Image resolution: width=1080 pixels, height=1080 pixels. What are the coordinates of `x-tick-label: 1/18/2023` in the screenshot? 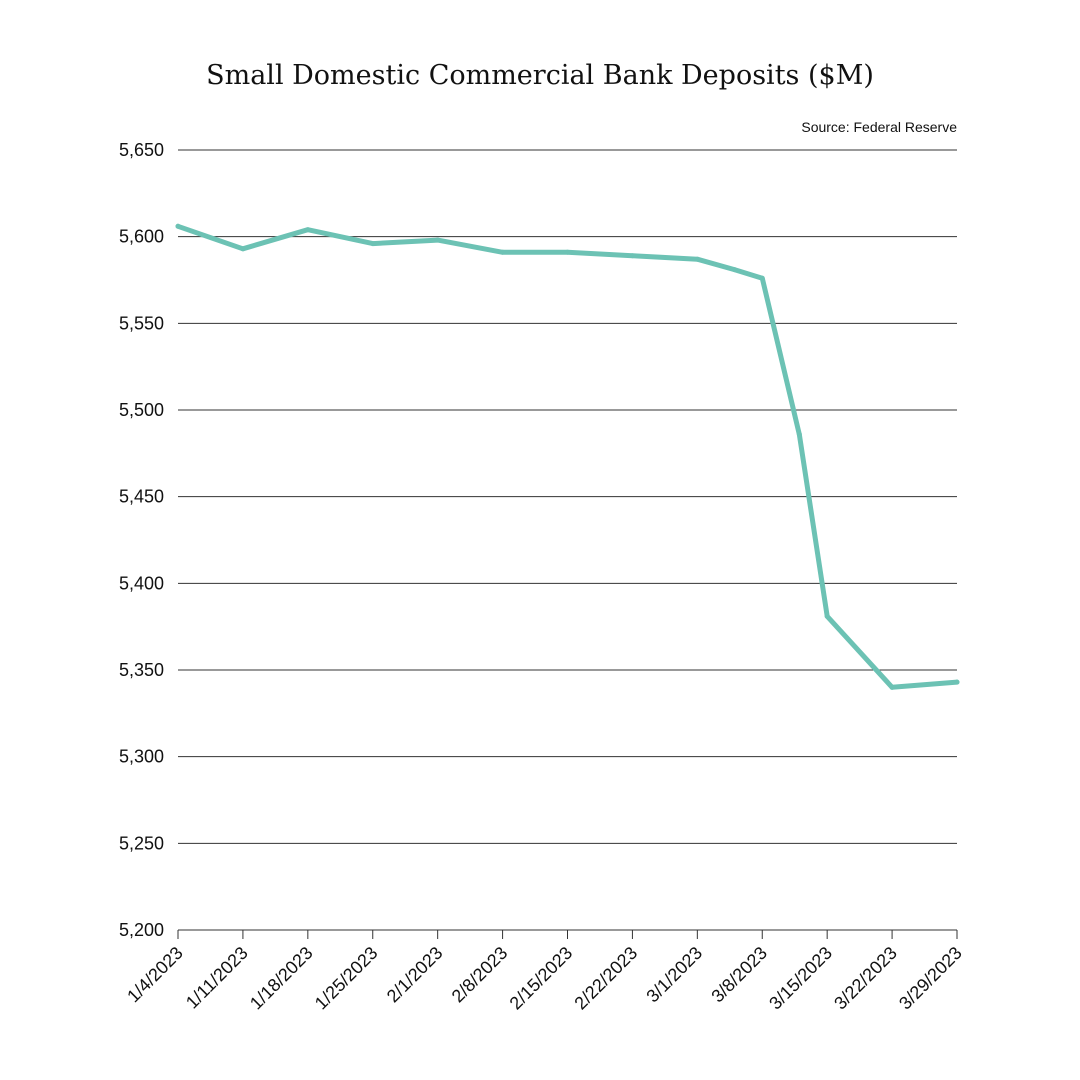 It's located at (281, 978).